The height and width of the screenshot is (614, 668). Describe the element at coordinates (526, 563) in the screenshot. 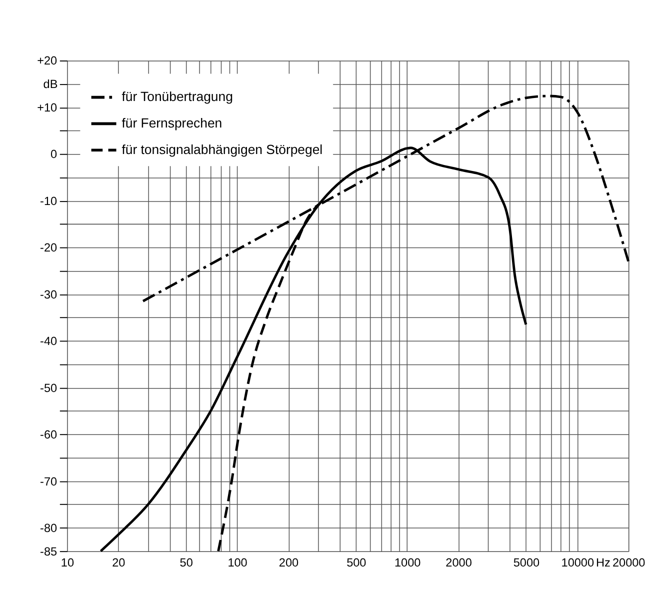

I see `x-tick-label: 5000` at that location.